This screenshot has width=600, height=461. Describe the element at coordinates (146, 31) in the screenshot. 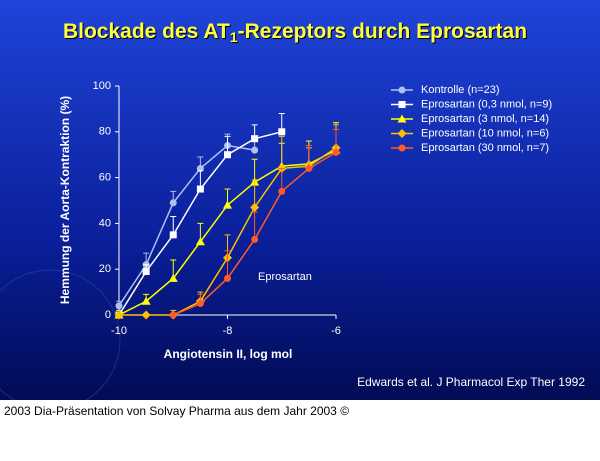

I see `title-main: Blockade des AT` at that location.